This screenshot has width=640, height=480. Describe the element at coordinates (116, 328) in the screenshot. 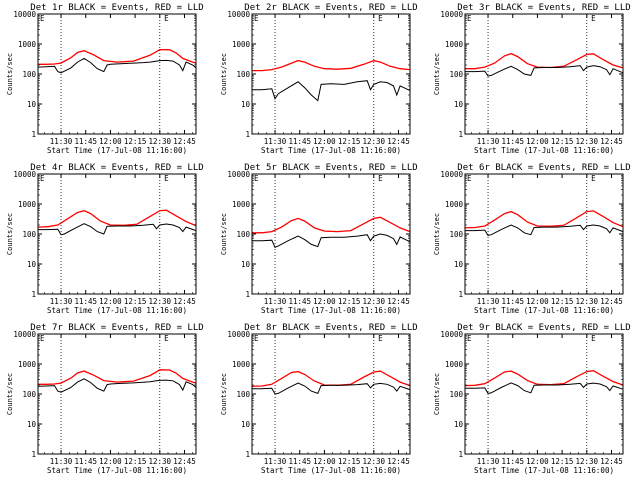

I see `panel-title: Det 7r BLACK = Events, RED = LLD` at that location.